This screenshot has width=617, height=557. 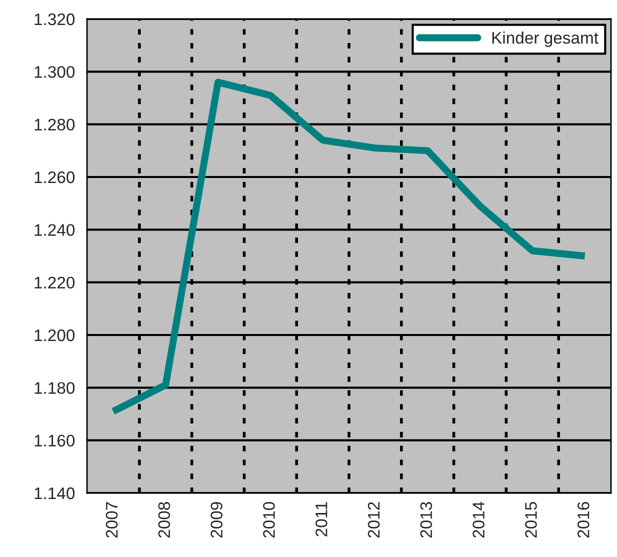 I want to click on y-tick-label: 1.220, so click(x=54, y=282).